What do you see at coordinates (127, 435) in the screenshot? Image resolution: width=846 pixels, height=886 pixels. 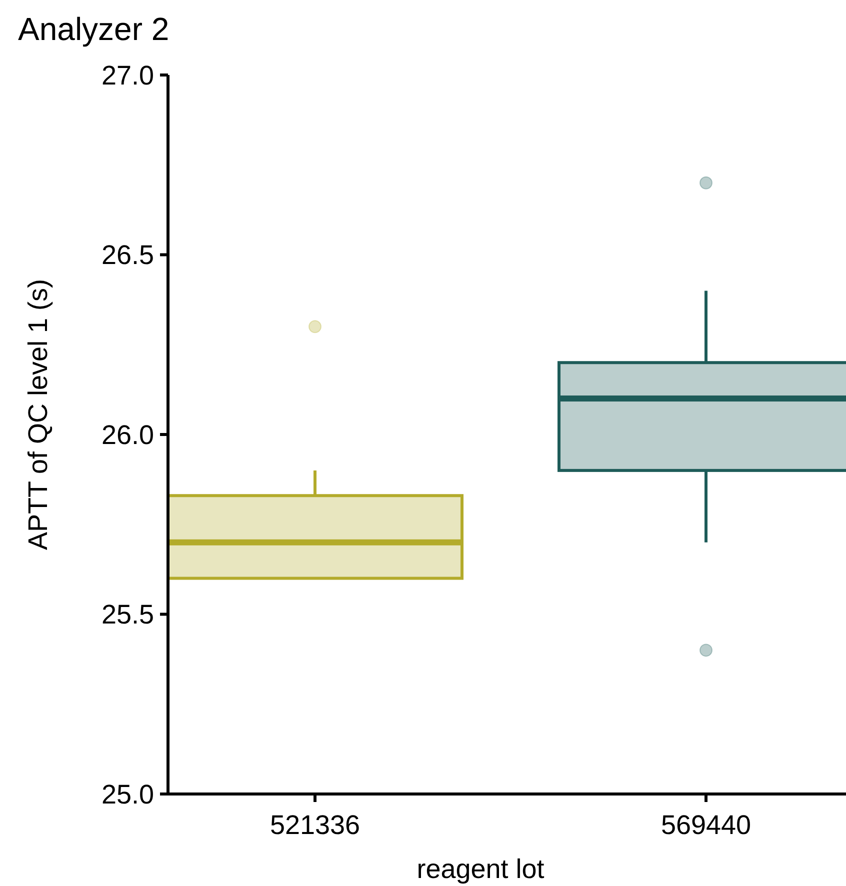 I see `y-tick-label: 26.0` at bounding box center [127, 435].